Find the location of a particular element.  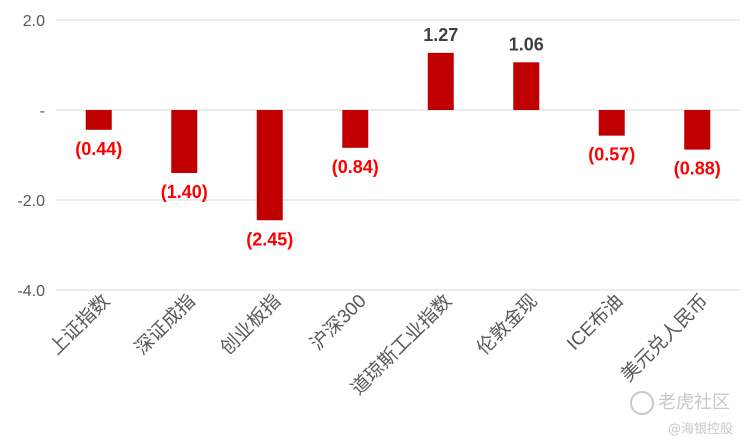

x-tick-label: 深证成指 is located at coordinates (164, 324).